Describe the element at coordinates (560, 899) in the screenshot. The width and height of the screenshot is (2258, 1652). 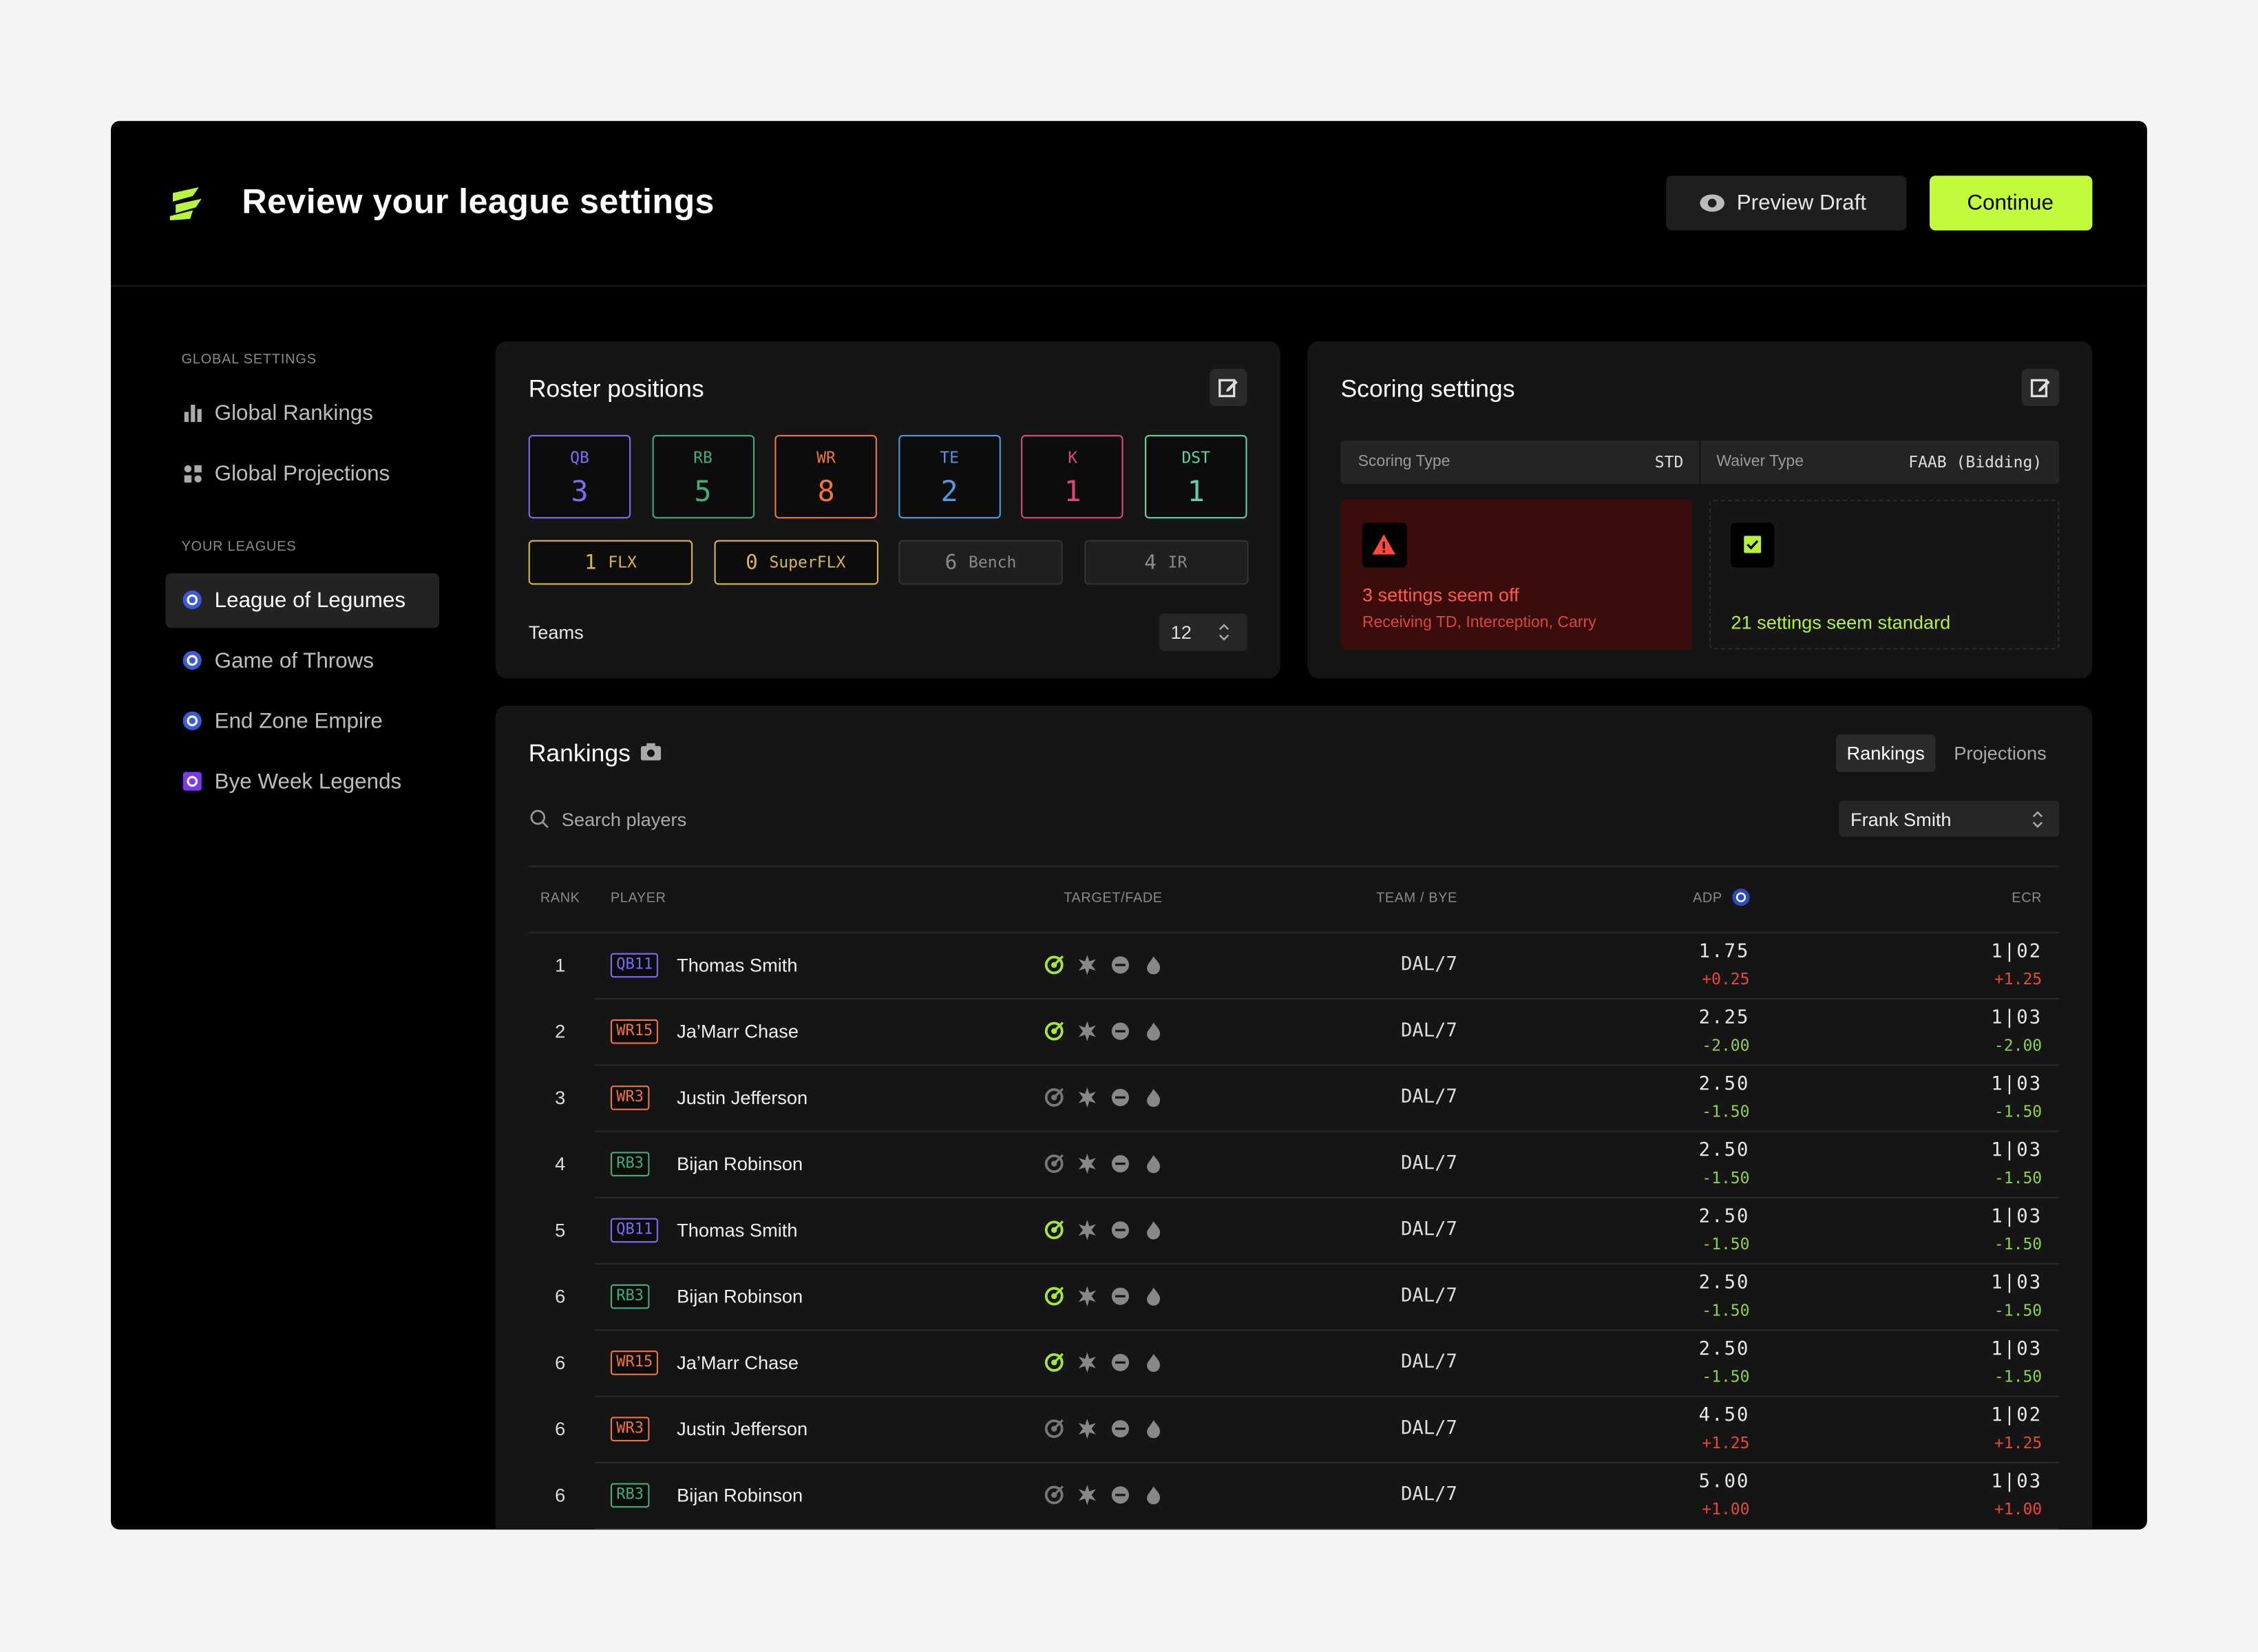
I see `column-header: RANK` at that location.